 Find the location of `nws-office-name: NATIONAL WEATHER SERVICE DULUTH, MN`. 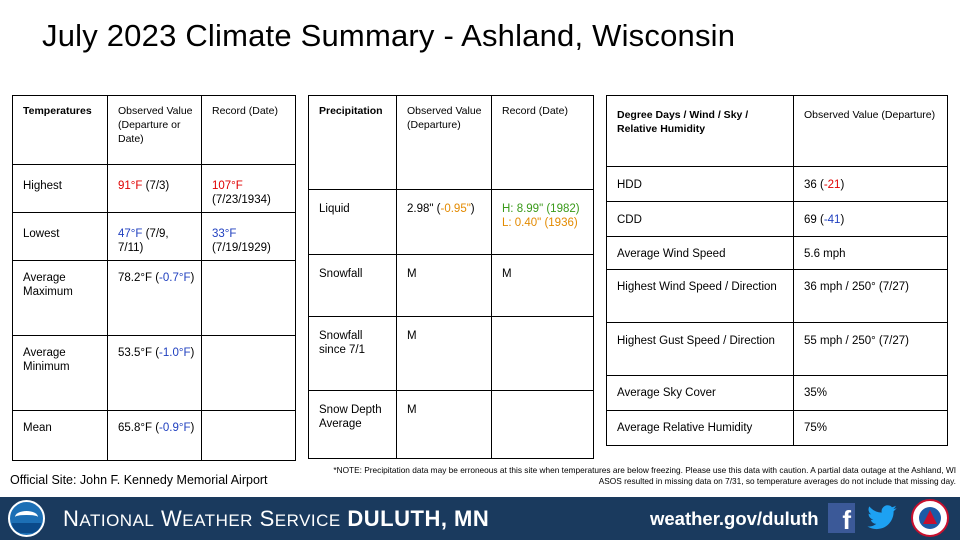

nws-office-name: NATIONAL WEATHER SERVICE DULUTH, MN is located at coordinates (276, 518).